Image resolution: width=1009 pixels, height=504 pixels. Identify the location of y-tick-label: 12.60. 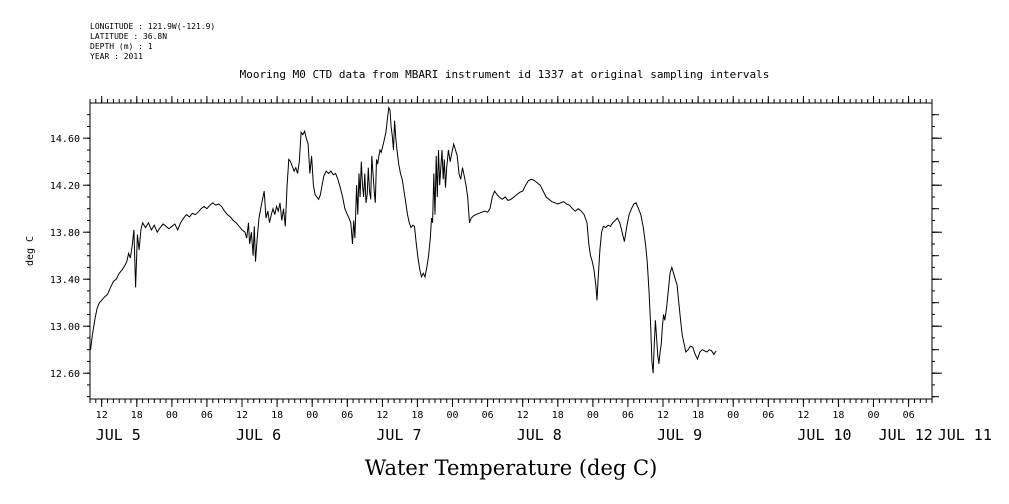
(65, 374).